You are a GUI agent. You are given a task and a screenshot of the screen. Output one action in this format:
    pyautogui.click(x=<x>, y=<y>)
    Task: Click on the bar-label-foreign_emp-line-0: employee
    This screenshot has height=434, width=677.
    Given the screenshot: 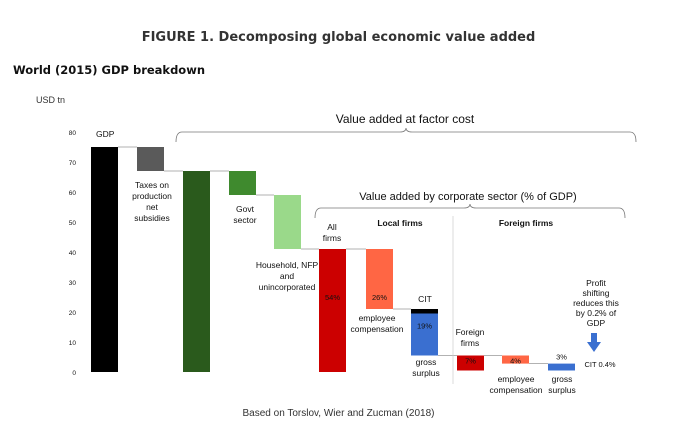 What is the action you would take?
    pyautogui.click(x=516, y=379)
    